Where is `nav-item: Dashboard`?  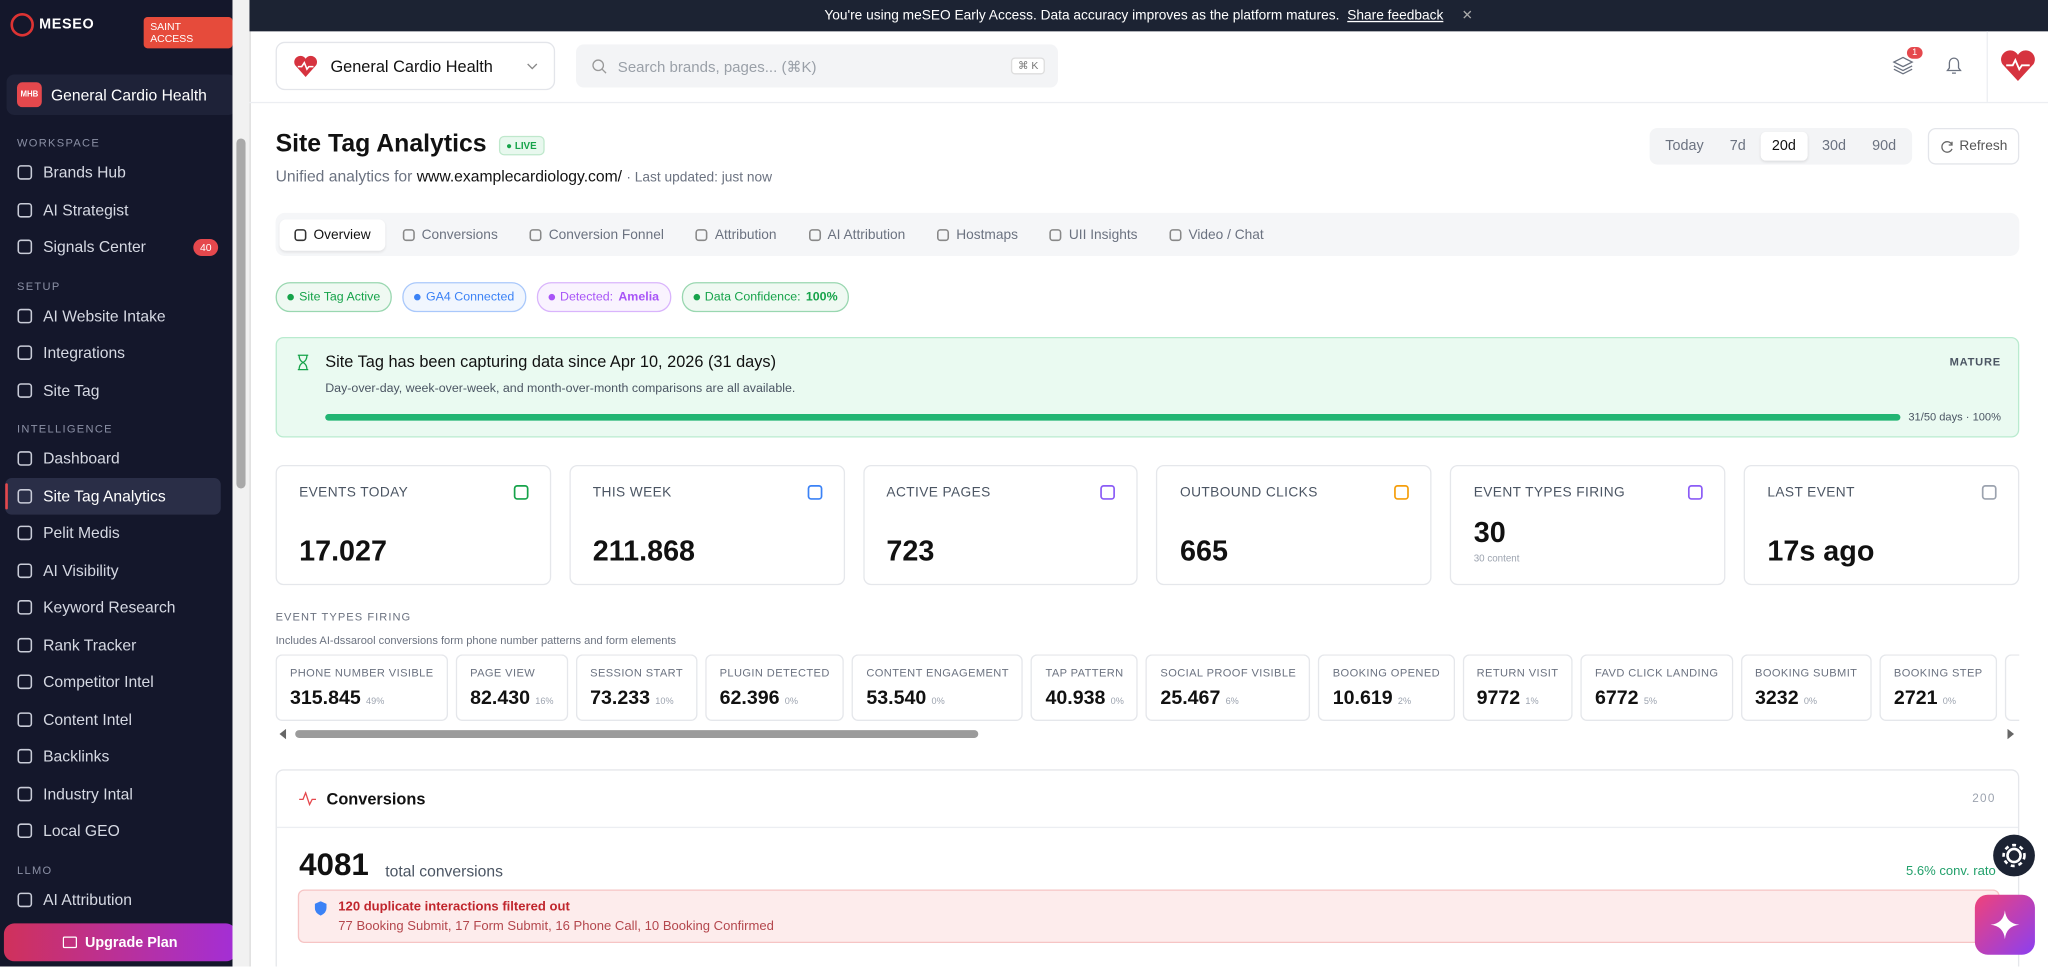
nav-item: Dashboard is located at coordinates (113, 458).